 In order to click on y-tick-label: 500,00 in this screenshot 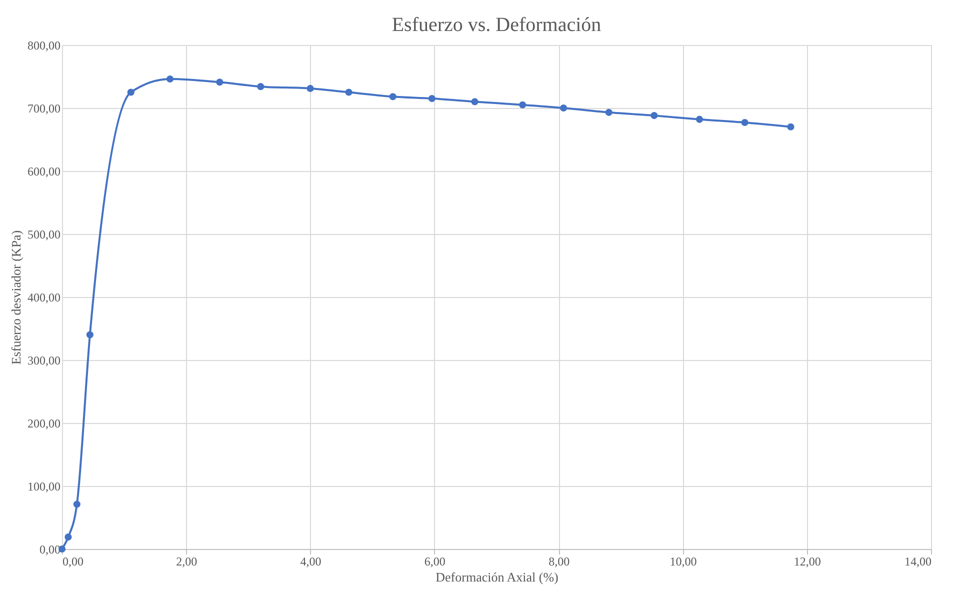, I will do `click(44, 235)`.